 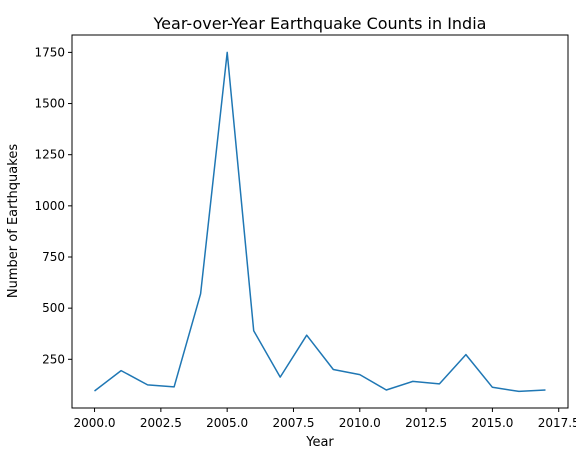 I want to click on y-tick-label: 250, so click(x=53, y=359).